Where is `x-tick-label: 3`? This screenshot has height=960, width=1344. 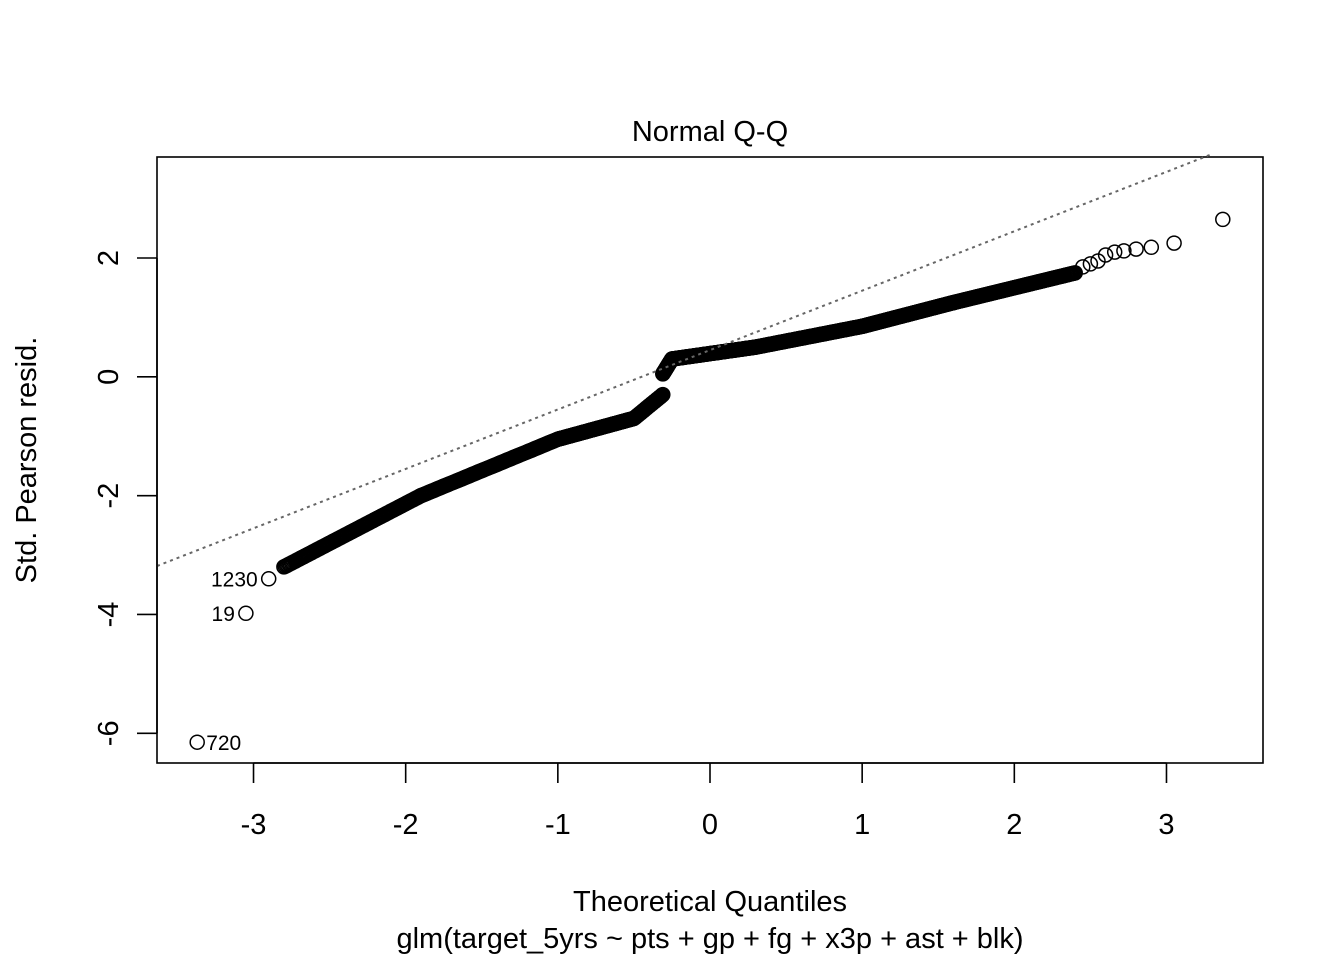
x-tick-label: 3 is located at coordinates (1166, 825).